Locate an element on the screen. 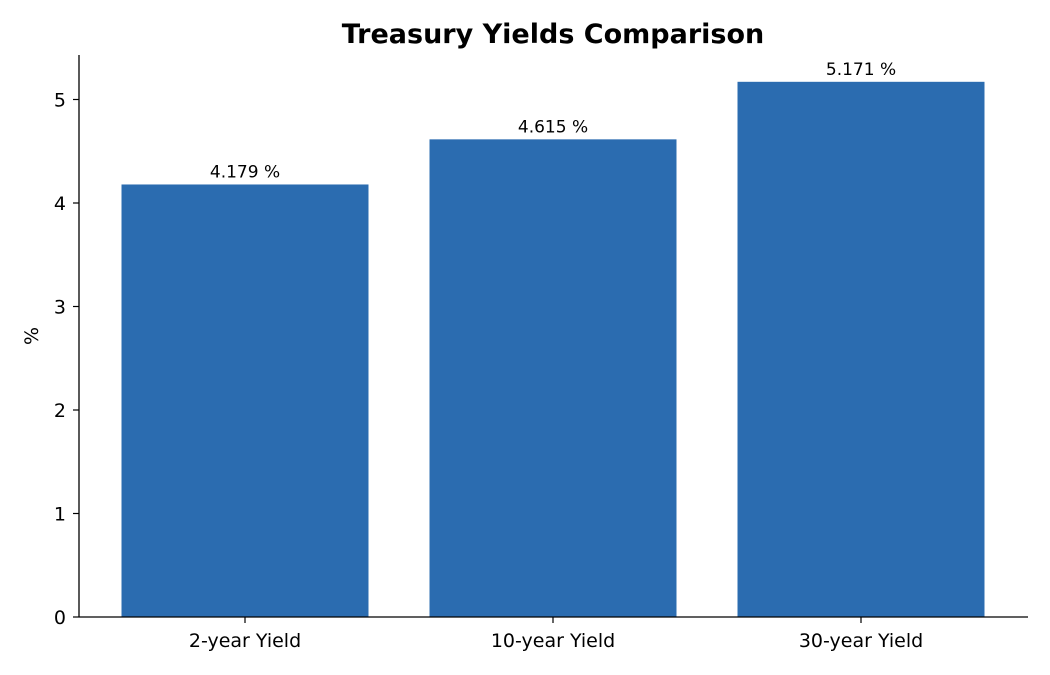 The height and width of the screenshot is (675, 1050). x-tick-label: 30-year Yield is located at coordinates (861, 641).